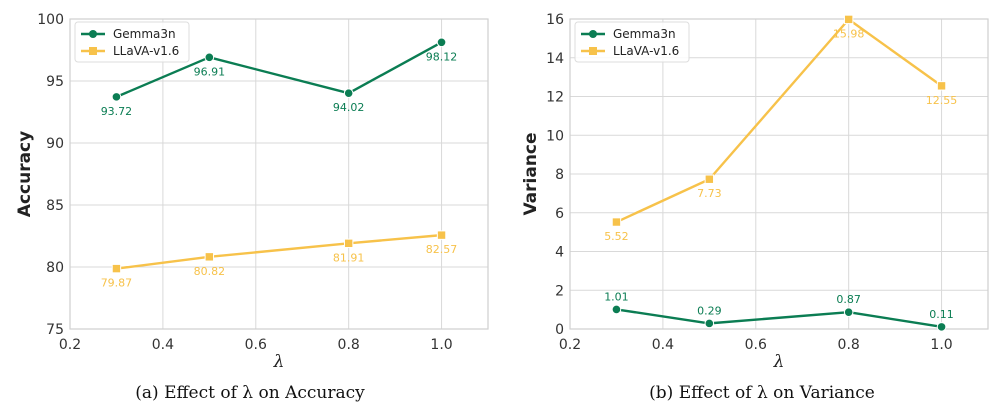  I want to click on data-label: 12.55, so click(942, 100).